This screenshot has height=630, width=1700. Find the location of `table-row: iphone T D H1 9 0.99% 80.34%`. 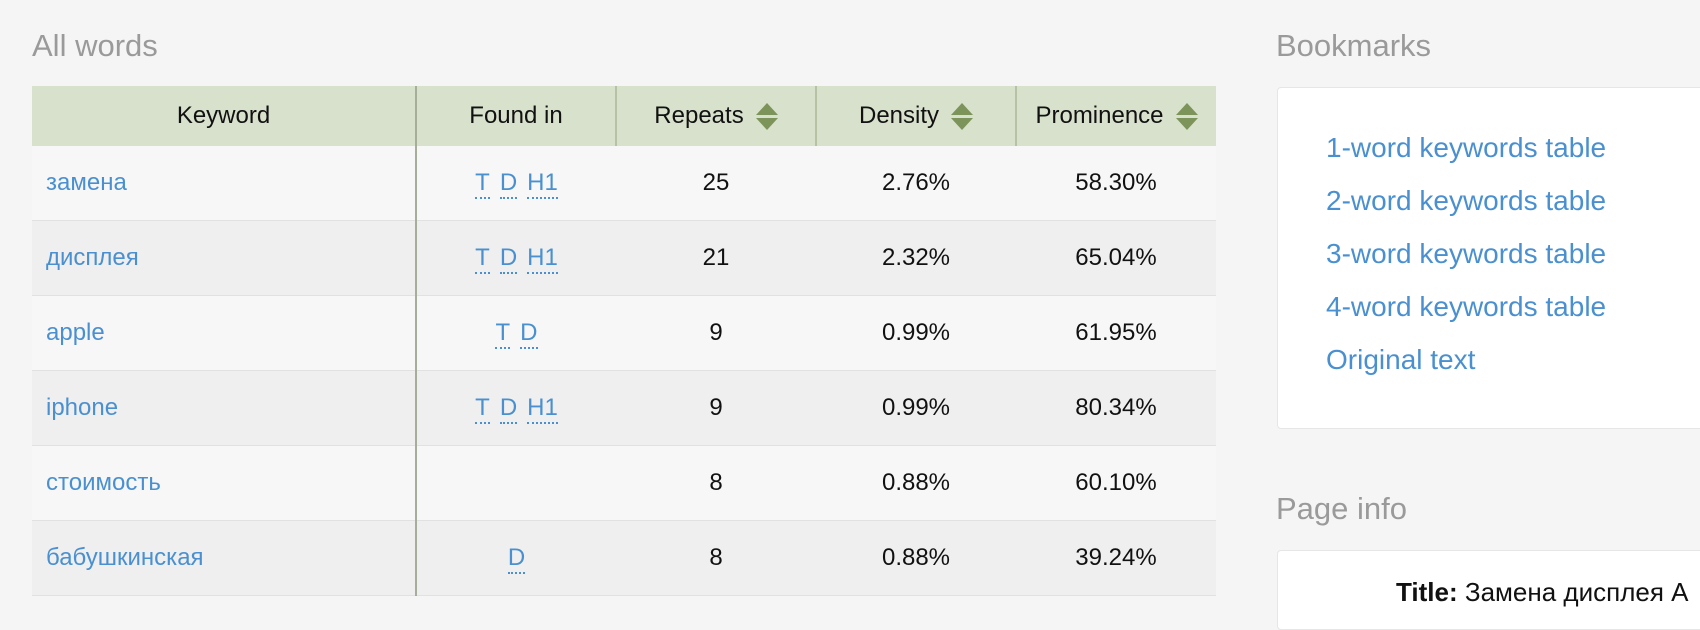

table-row: iphone T D H1 9 0.99% 80.34% is located at coordinates (624, 408).